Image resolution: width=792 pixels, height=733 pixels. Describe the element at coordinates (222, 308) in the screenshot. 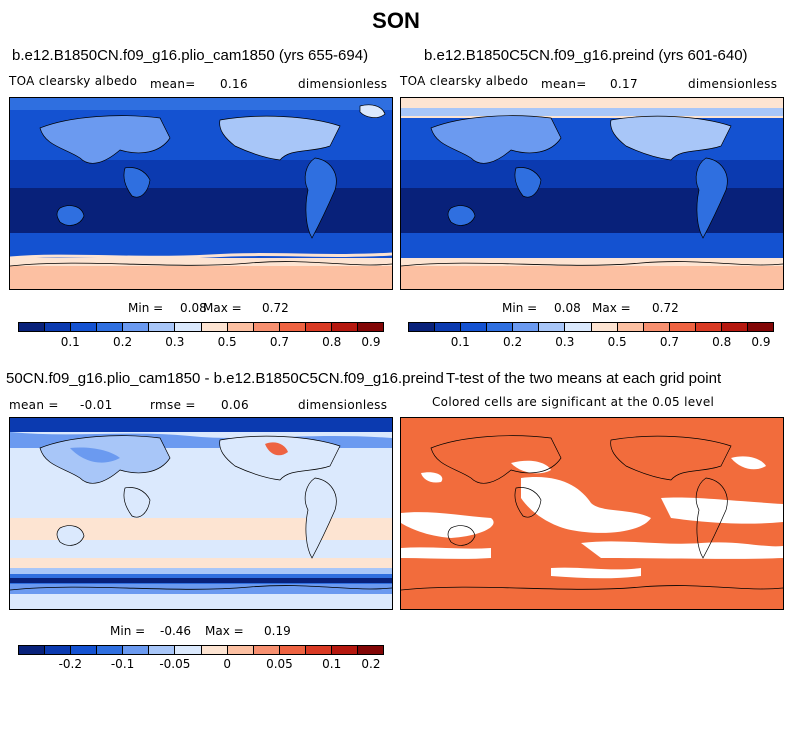

I see `top-left-max-label: Max =` at that location.